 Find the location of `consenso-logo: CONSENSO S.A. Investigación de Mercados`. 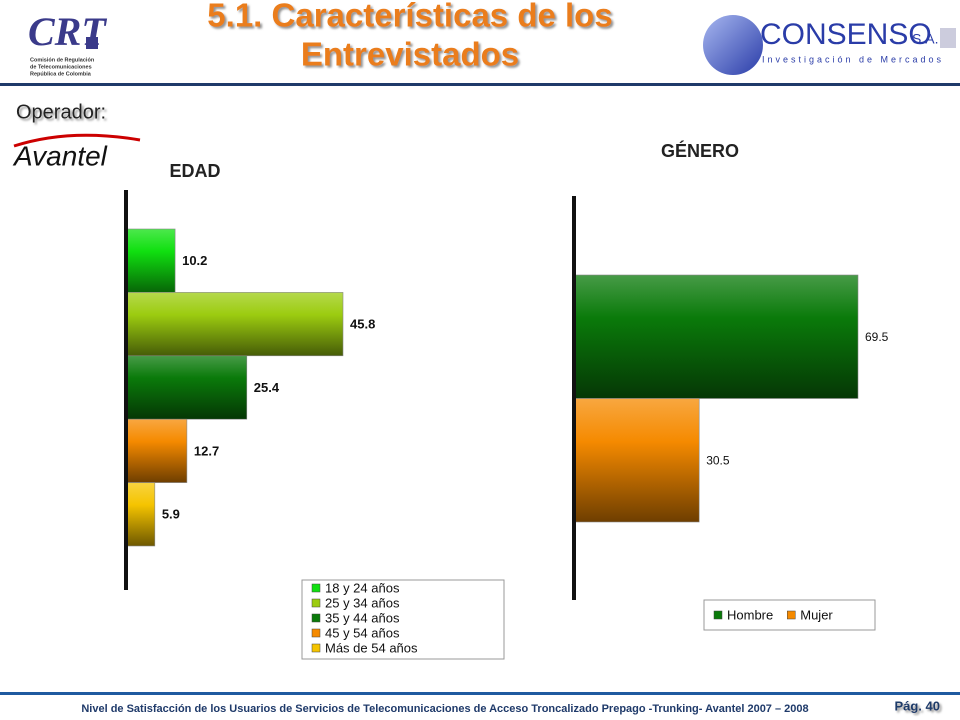

consenso-logo: CONSENSO S.A. Investigación de Mercados is located at coordinates (829, 45).